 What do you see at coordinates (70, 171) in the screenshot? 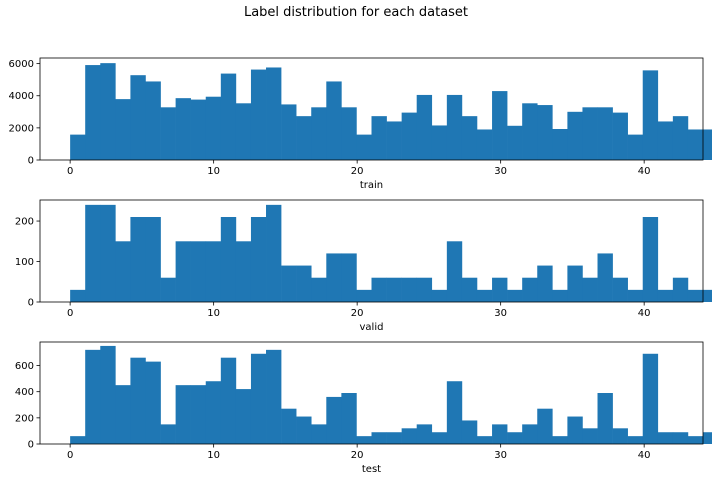
I see `train-x-tick-label: 0` at bounding box center [70, 171].